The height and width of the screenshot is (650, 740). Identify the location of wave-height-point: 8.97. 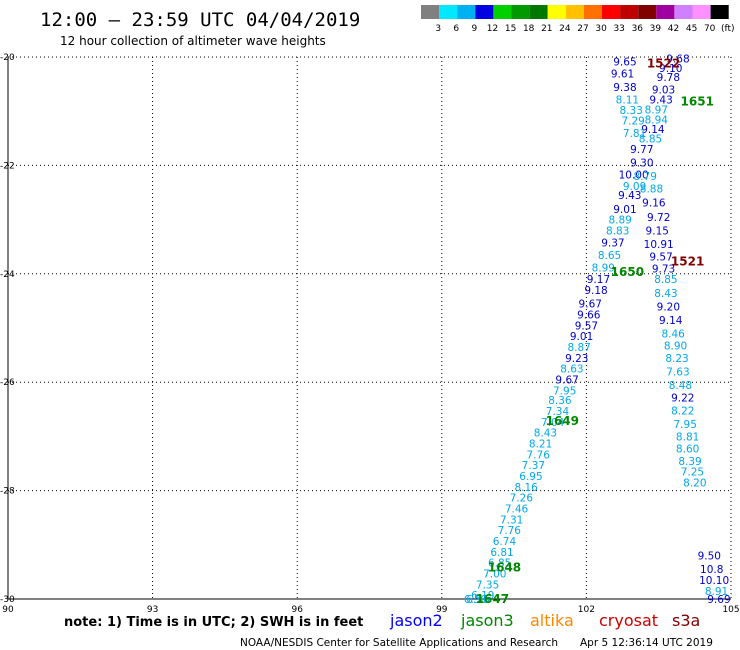
(656, 111).